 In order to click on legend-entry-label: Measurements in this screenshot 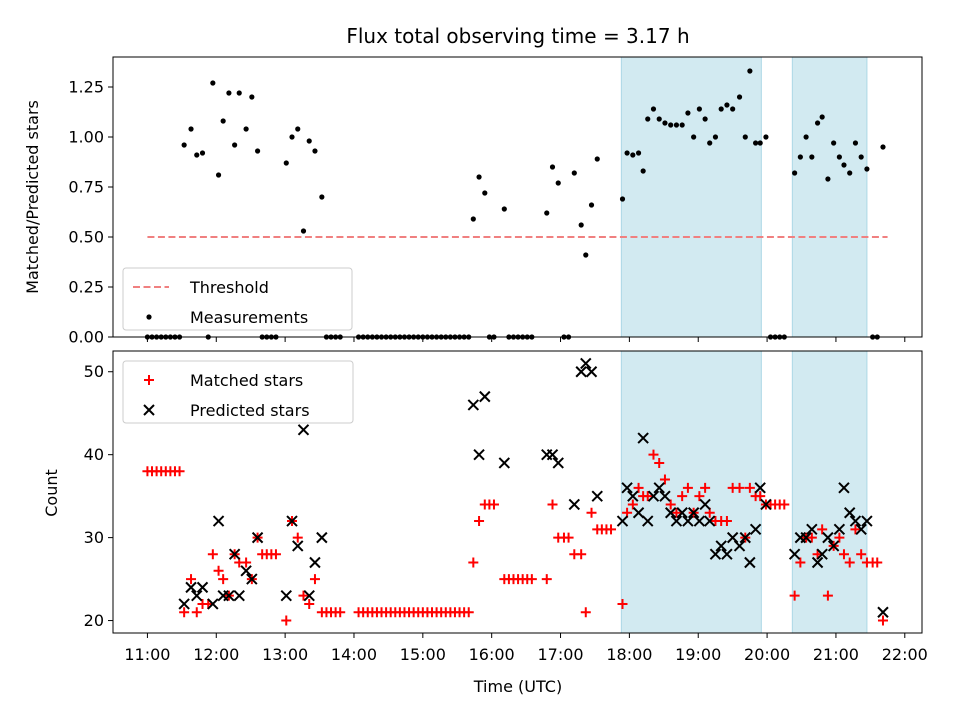, I will do `click(249, 317)`.